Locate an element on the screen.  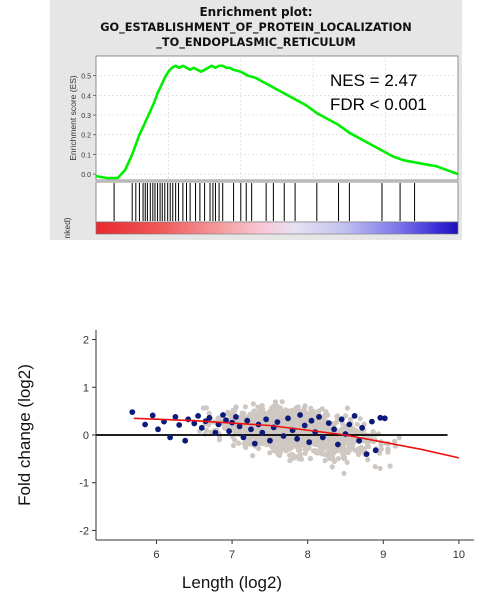
es-y-tick-label: 0.0 is located at coordinates (86, 175).